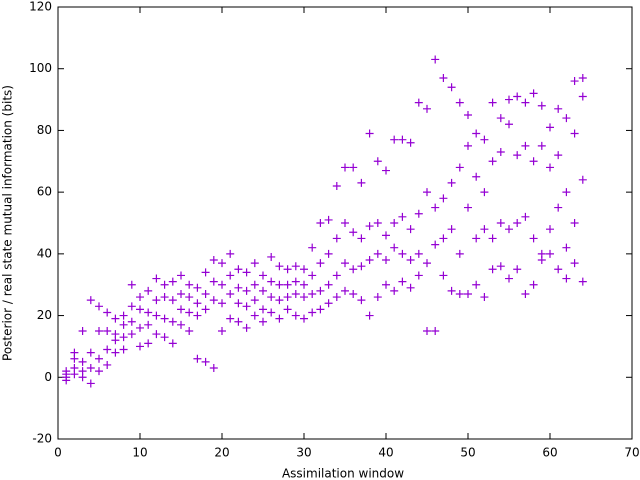 The height and width of the screenshot is (480, 640). Describe the element at coordinates (221, 453) in the screenshot. I see `x-tick-label: 20` at that location.